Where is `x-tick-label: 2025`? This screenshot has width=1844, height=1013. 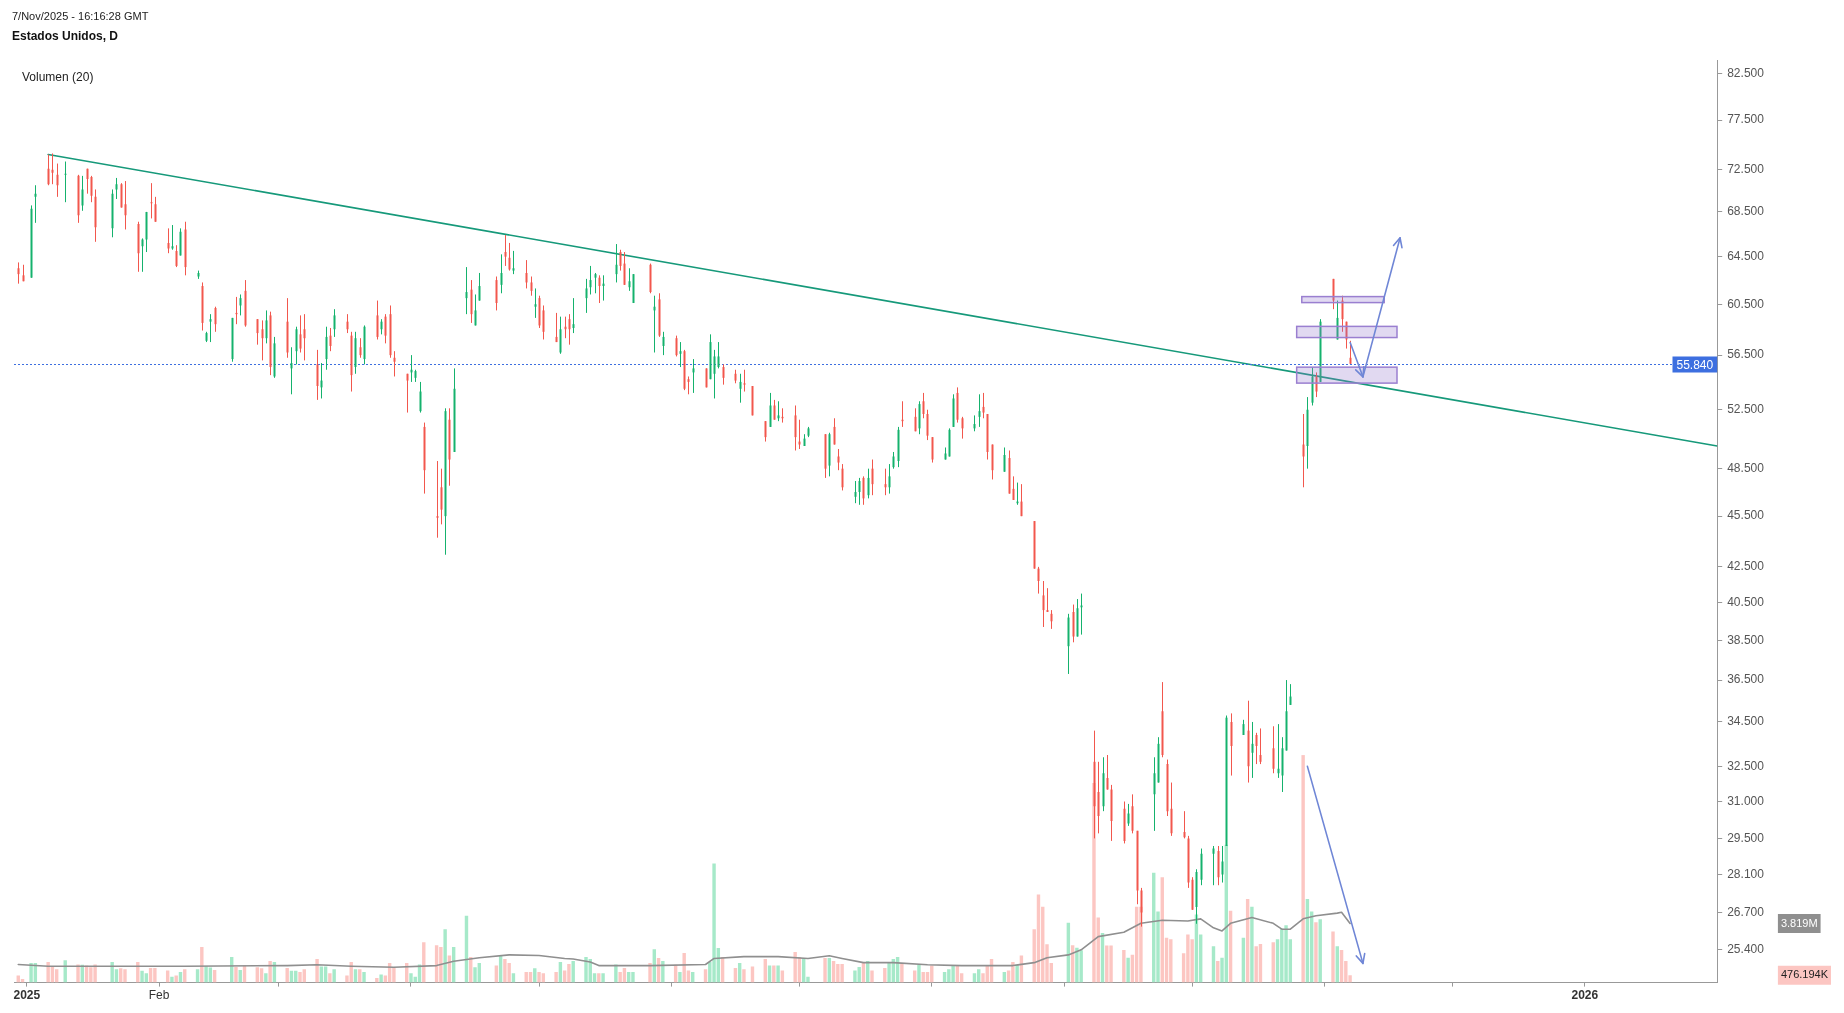
x-tick-label: 2025 is located at coordinates (27, 995).